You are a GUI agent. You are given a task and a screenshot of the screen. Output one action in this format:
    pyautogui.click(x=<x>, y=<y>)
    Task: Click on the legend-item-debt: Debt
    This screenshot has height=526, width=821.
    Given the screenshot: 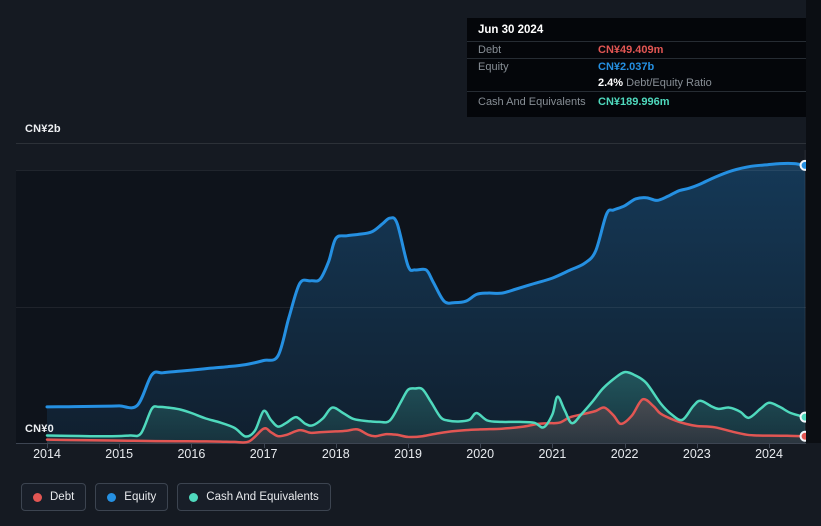 What is the action you would take?
    pyautogui.click(x=54, y=497)
    